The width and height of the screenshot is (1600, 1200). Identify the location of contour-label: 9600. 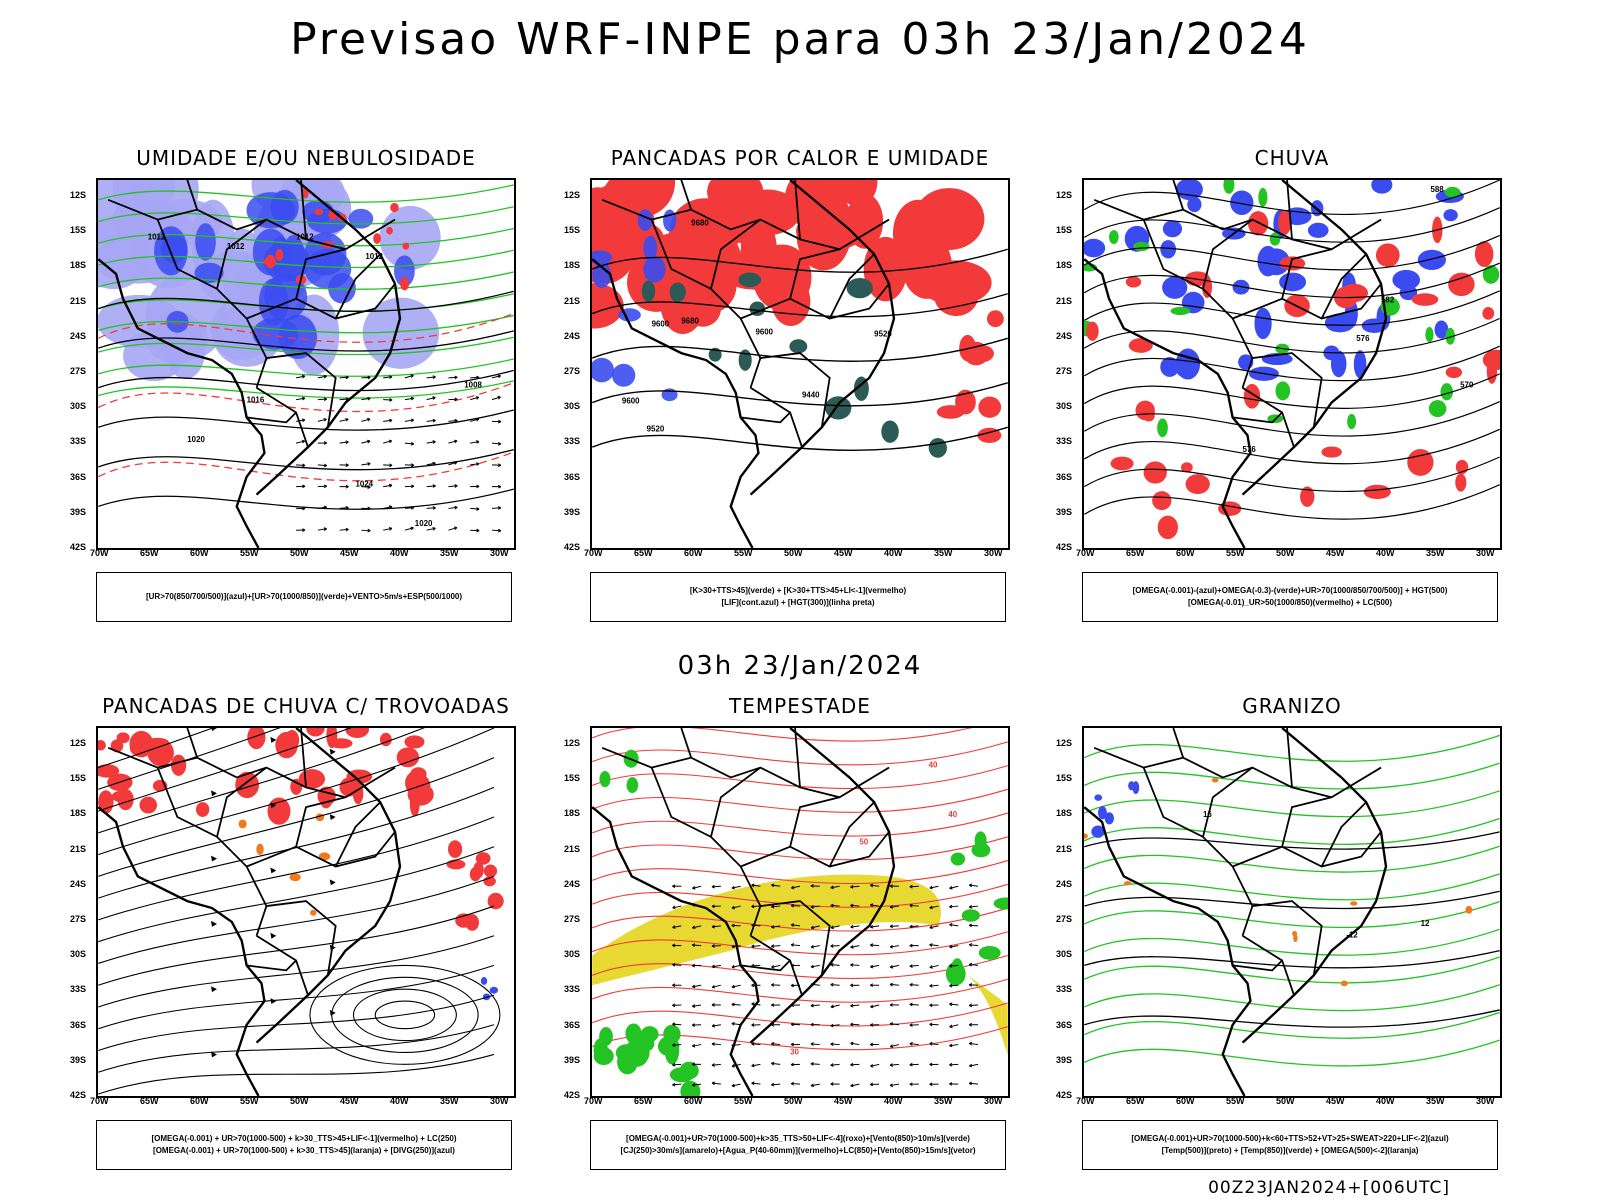
(631, 401).